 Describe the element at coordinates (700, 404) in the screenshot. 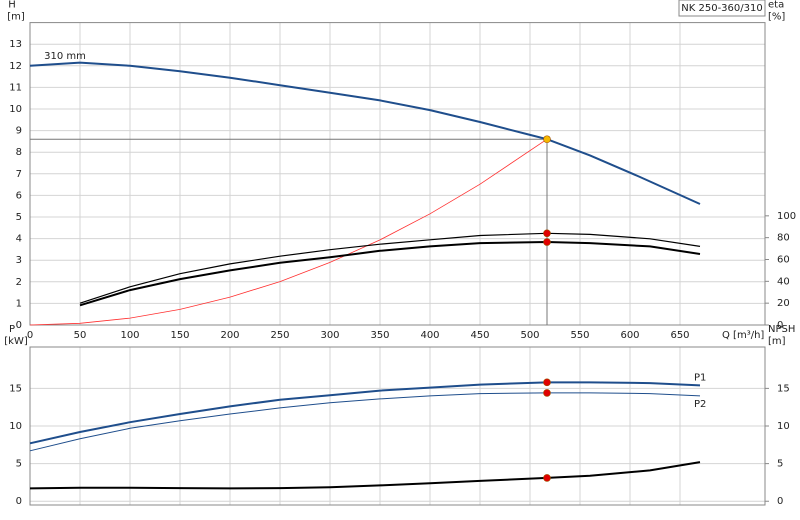

I see `curve-label: P2` at that location.